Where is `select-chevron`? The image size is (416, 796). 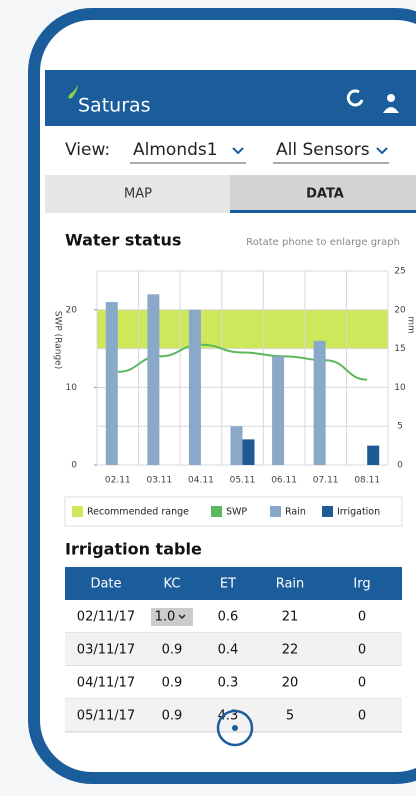 select-chevron is located at coordinates (182, 617).